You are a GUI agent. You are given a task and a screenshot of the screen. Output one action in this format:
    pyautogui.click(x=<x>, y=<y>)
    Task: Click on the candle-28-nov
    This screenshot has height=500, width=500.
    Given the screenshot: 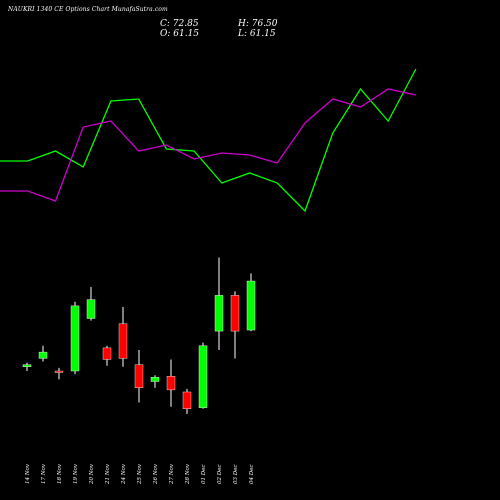 What is the action you would take?
    pyautogui.click(x=187, y=401)
    